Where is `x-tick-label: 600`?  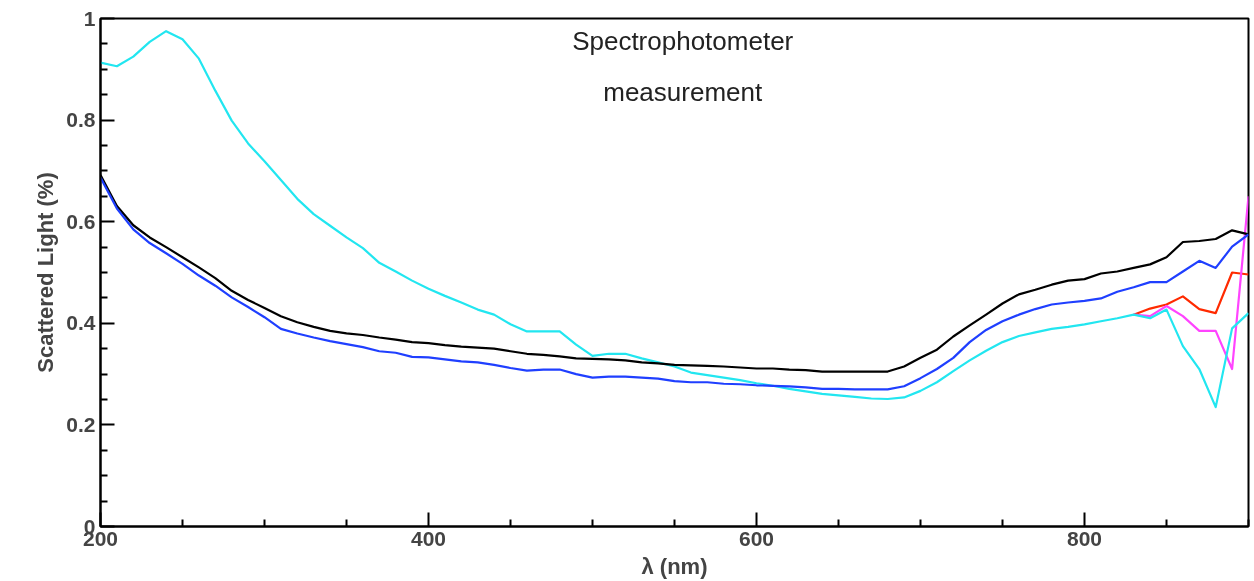 x-tick-label: 600 is located at coordinates (756, 538).